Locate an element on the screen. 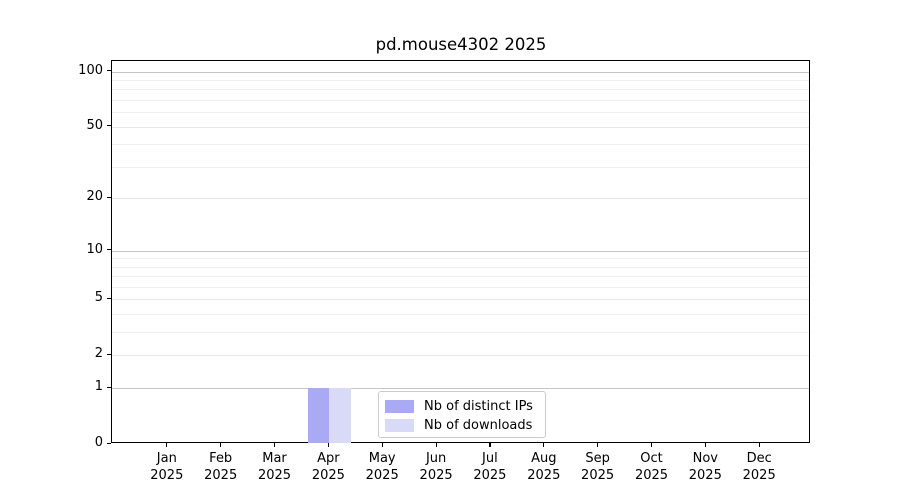 The height and width of the screenshot is (500, 900). x-tick-label: Sep 2025 is located at coordinates (598, 467).